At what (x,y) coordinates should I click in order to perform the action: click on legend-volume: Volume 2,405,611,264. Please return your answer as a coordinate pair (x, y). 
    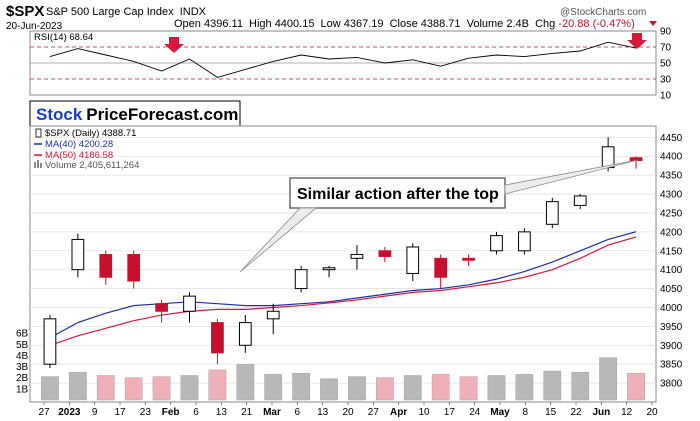
    Looking at the image, I should click on (92, 165).